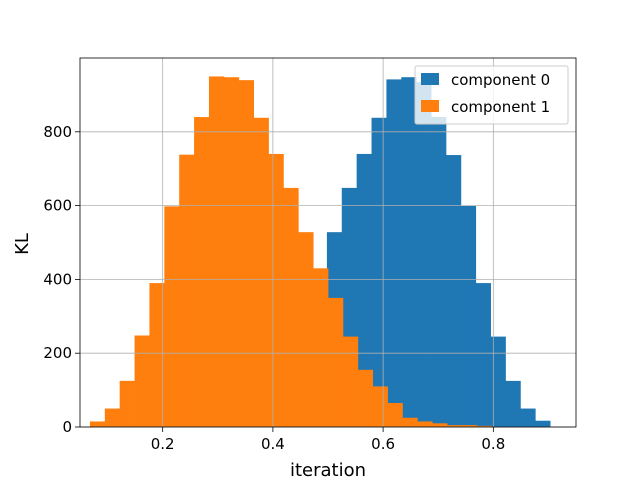 Image resolution: width=640 pixels, height=480 pixels. I want to click on y-tick-label: 800, so click(57, 132).